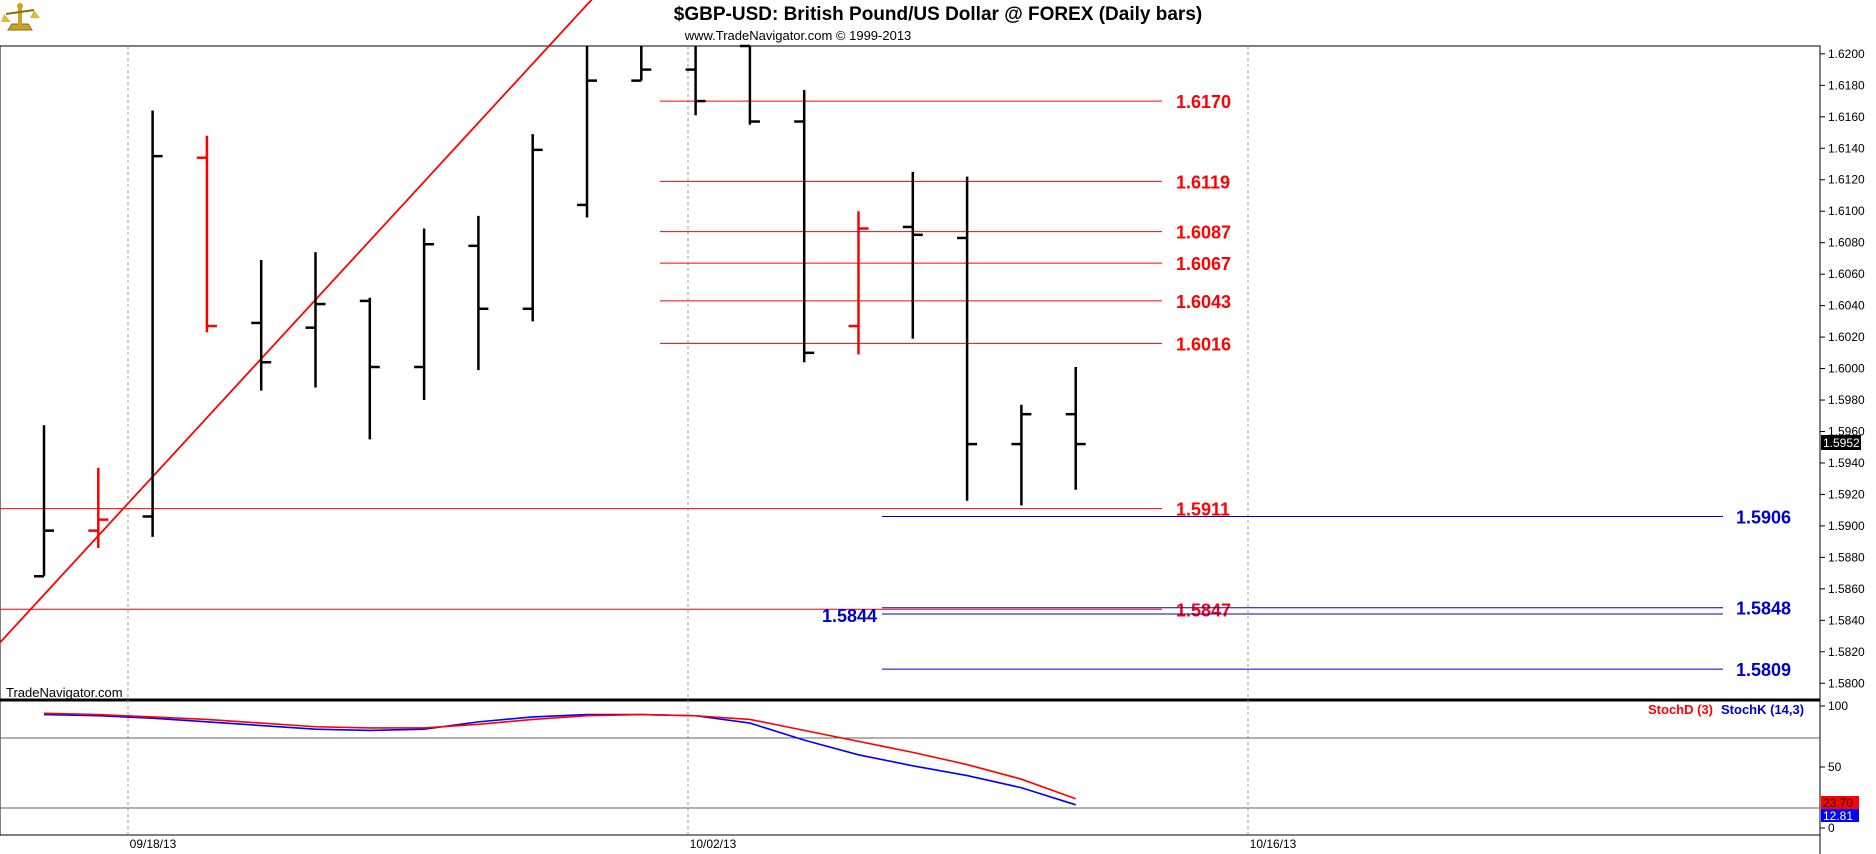  What do you see at coordinates (1846, 369) in the screenshot?
I see `price-tick-label-10: 1.6000` at bounding box center [1846, 369].